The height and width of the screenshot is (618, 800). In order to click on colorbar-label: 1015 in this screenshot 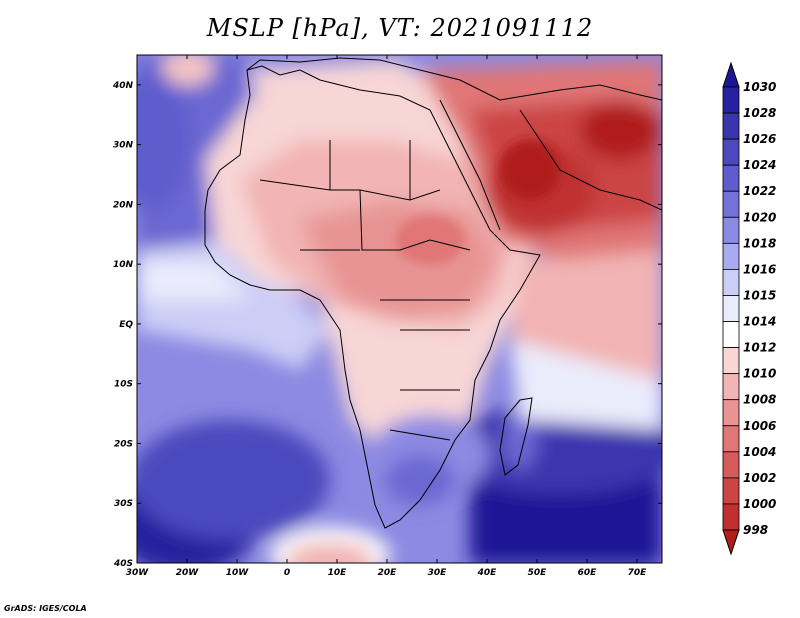, I will do `click(759, 295)`.